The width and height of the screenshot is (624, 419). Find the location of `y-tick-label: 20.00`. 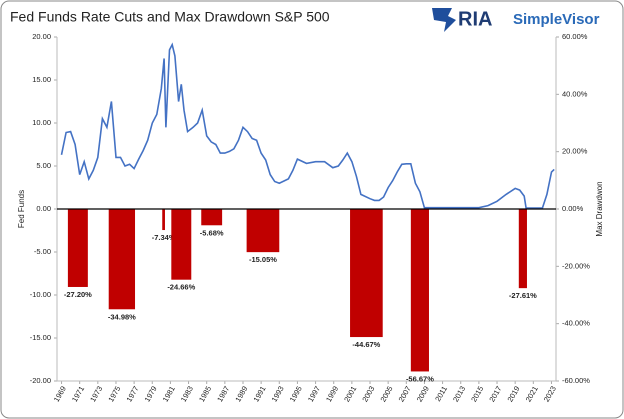

y-tick-label: 20.00 is located at coordinates (41, 36).